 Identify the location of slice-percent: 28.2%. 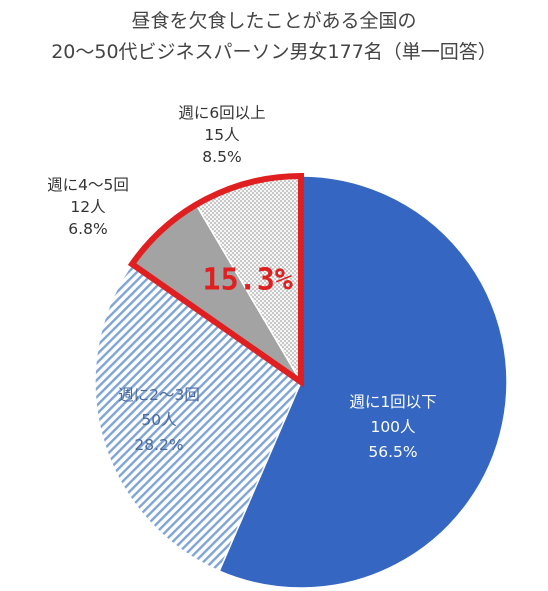
(158, 445).